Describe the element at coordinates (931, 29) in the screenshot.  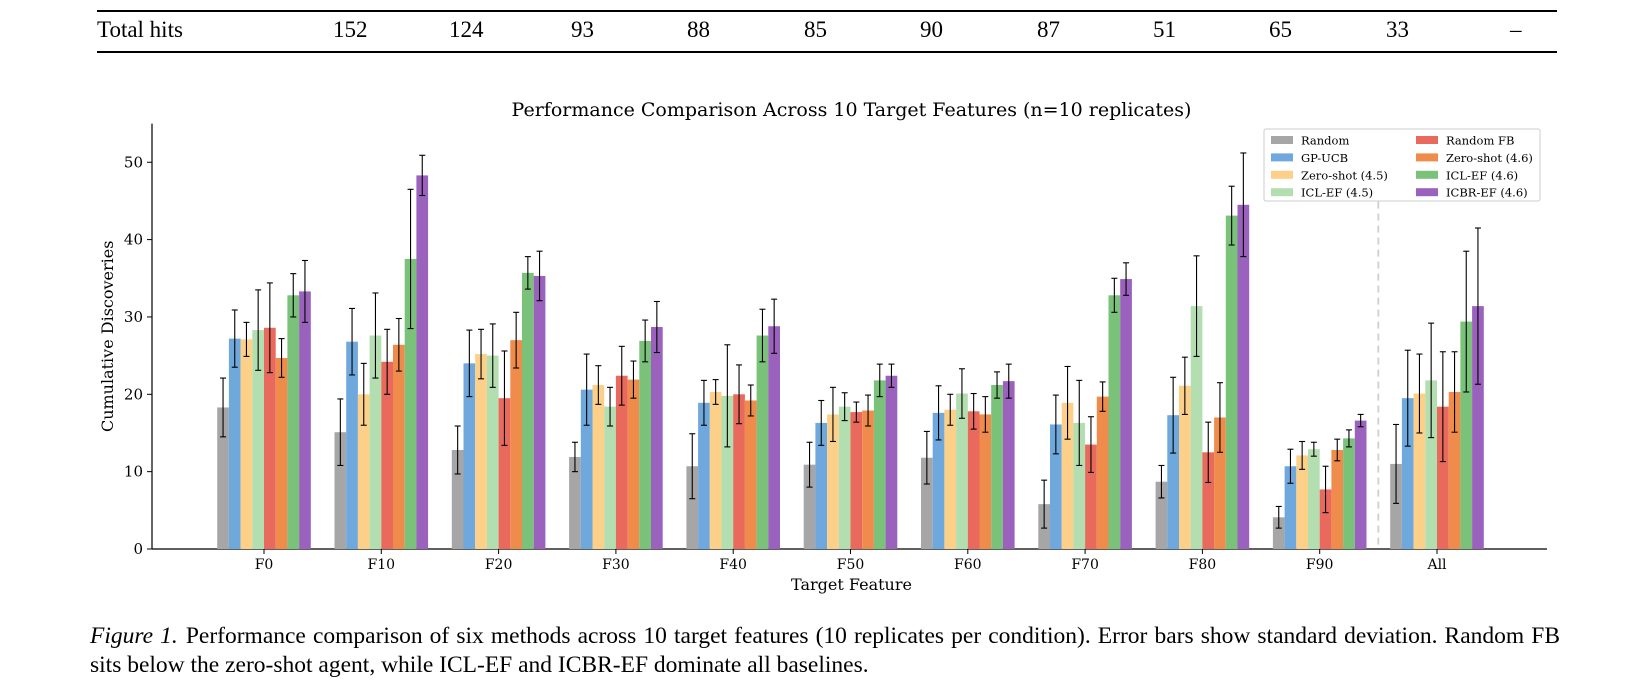
I see `table-cell-6: 90` at that location.